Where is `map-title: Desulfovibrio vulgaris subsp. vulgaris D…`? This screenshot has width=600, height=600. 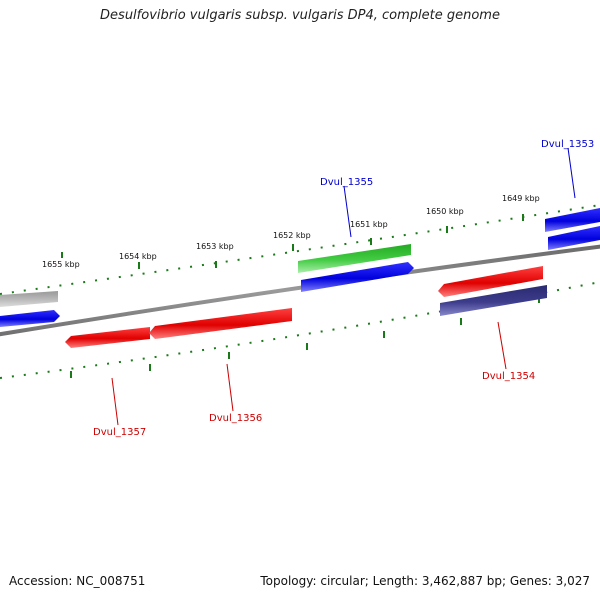 map-title: Desulfovibrio vulgaris subsp. vulgaris D… is located at coordinates (300, 15).